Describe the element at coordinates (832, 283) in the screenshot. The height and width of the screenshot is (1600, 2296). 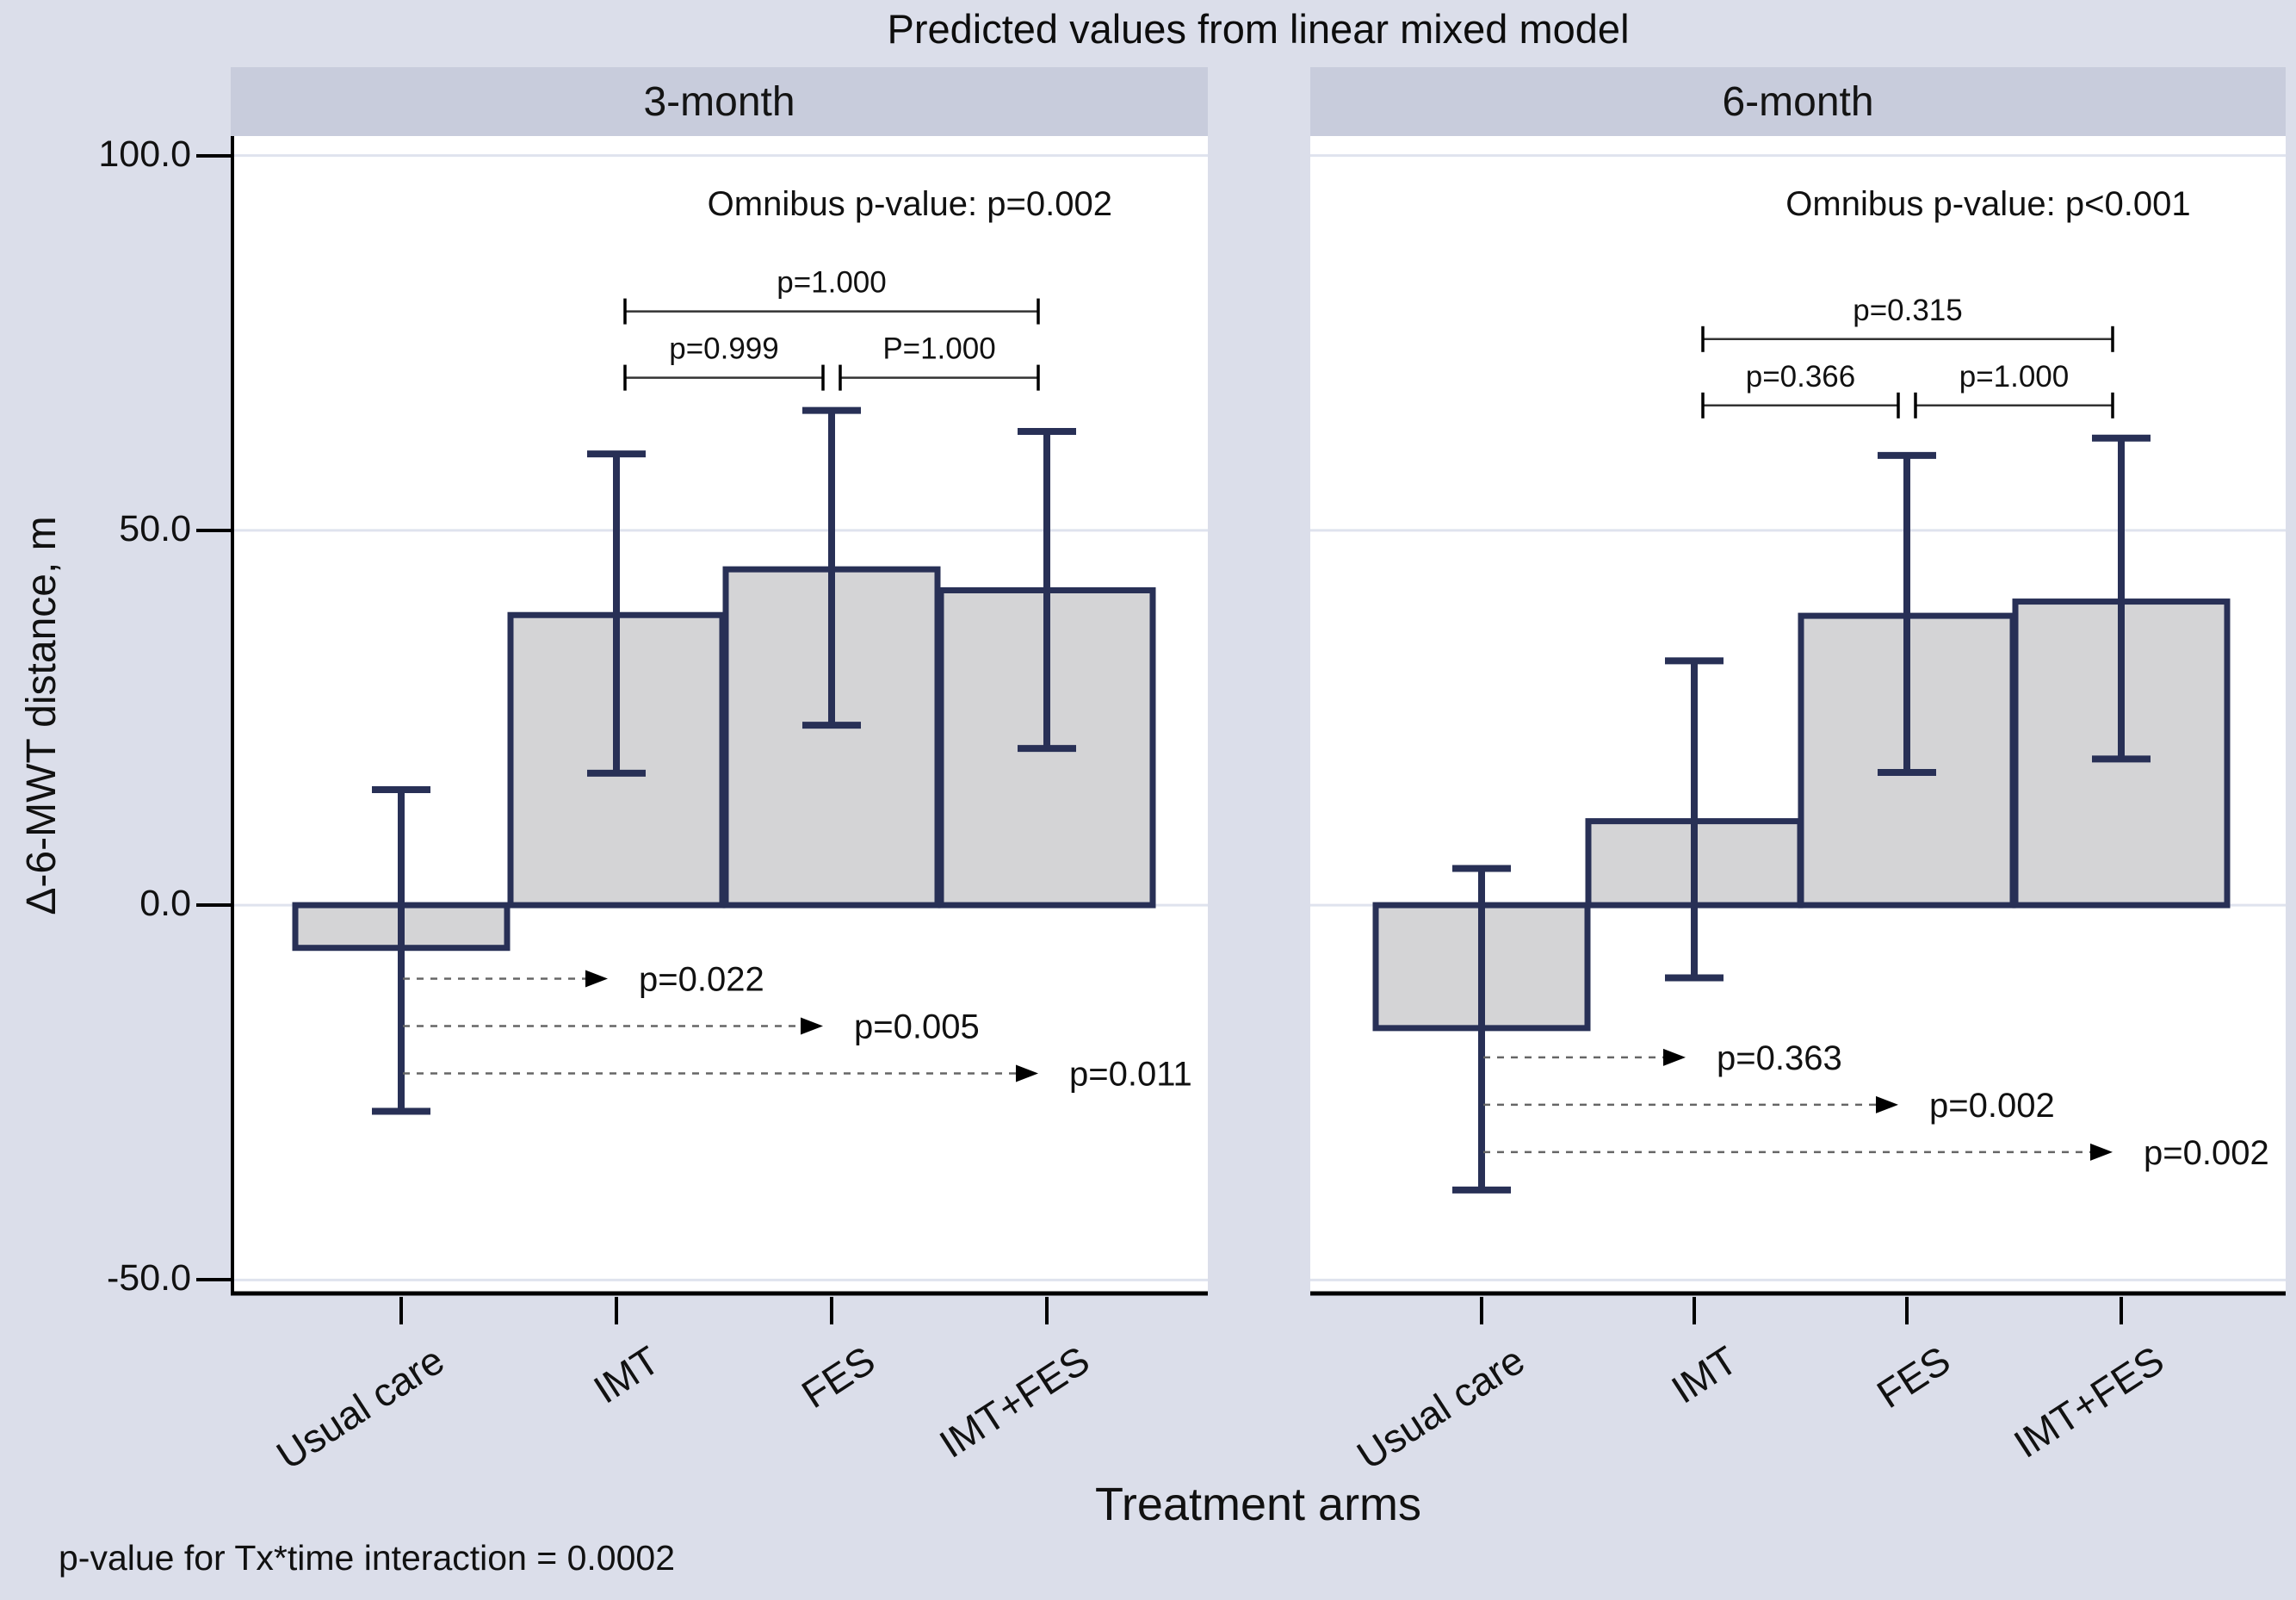
I see `bracket-3-month-imt-vs-imt-fes-label: p=1.000` at that location.